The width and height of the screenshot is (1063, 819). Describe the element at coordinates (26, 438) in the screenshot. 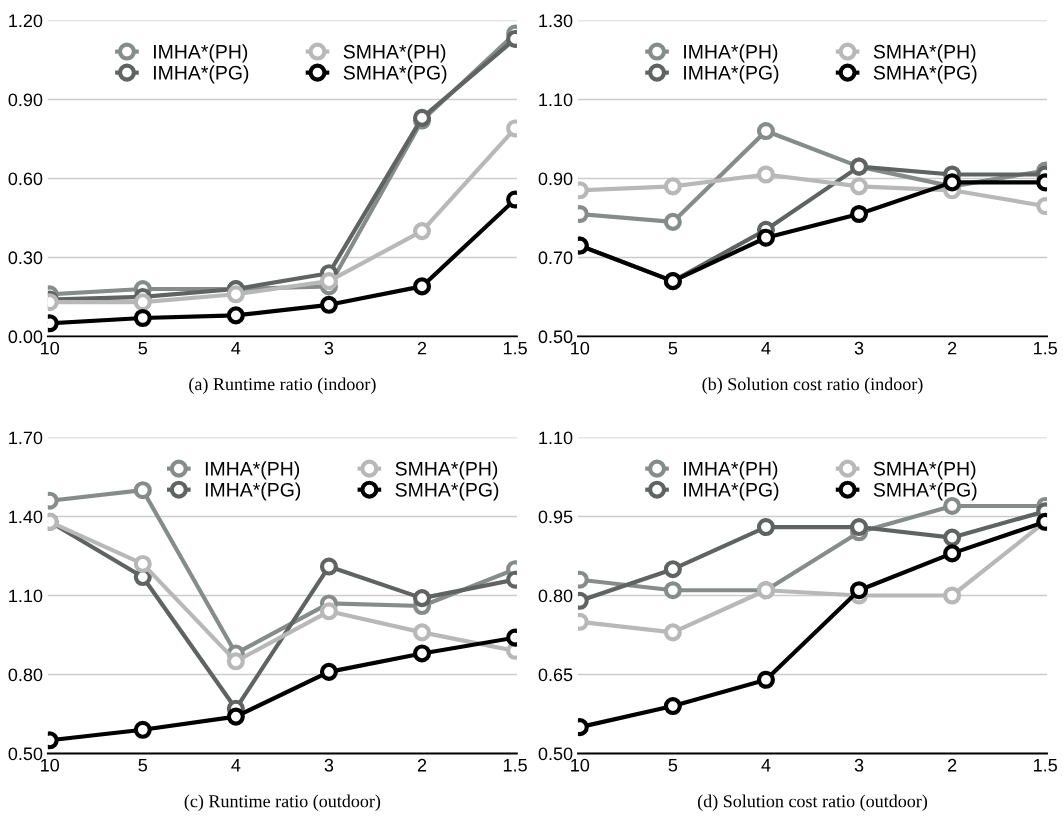

I see `y-tick-label: 1.70` at that location.